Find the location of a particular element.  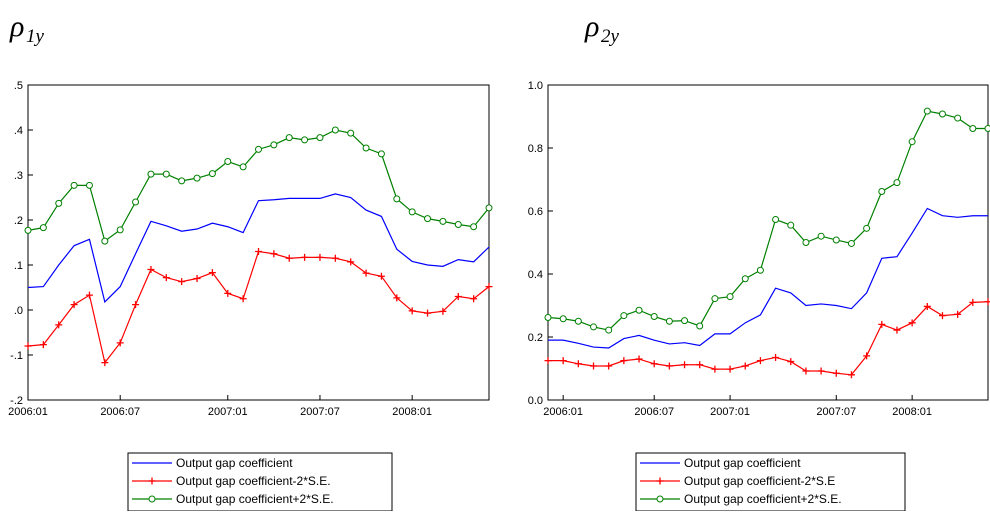

y-tick-label: .3 is located at coordinates (18, 176).